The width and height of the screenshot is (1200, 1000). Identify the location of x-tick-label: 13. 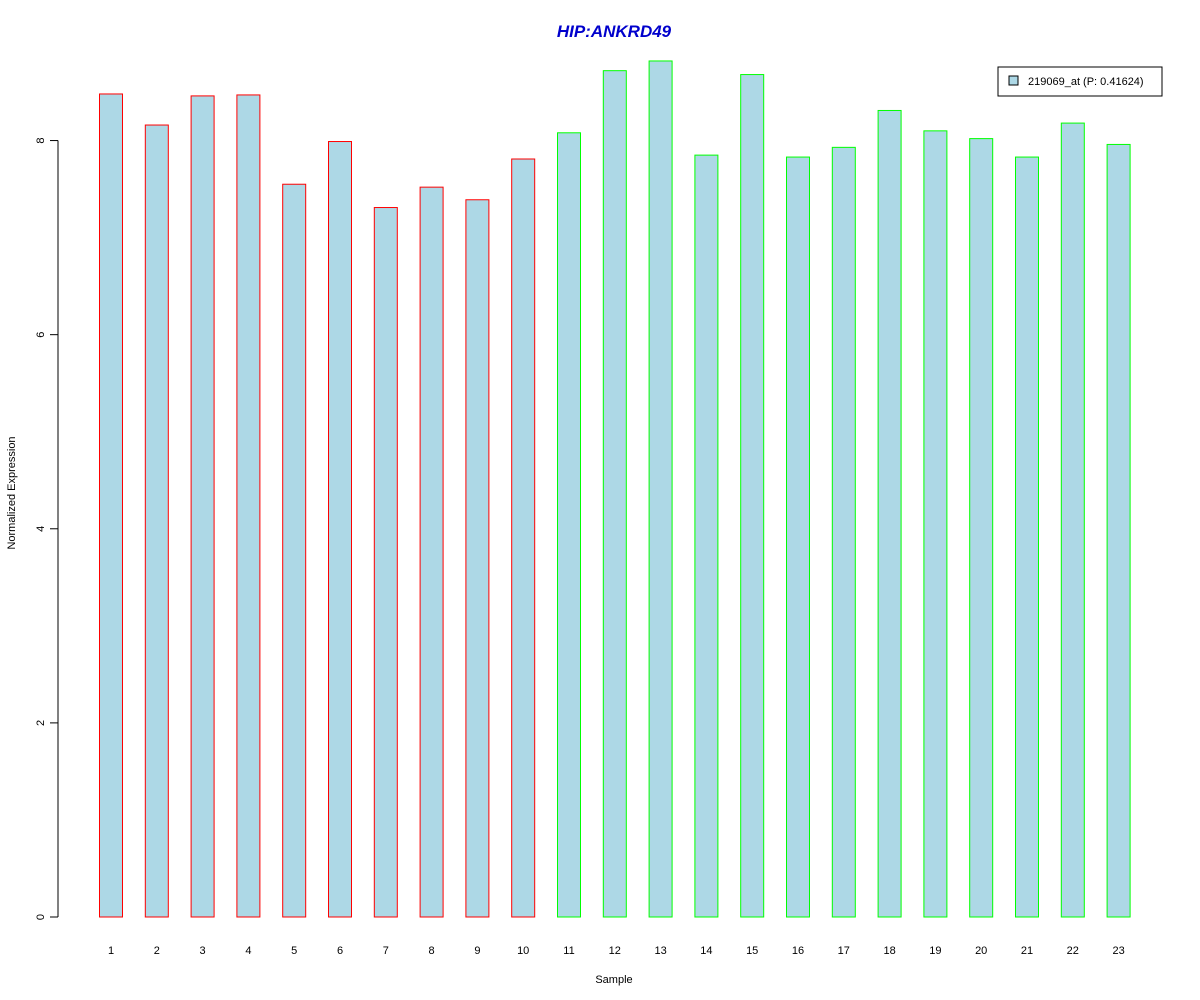
(660, 951).